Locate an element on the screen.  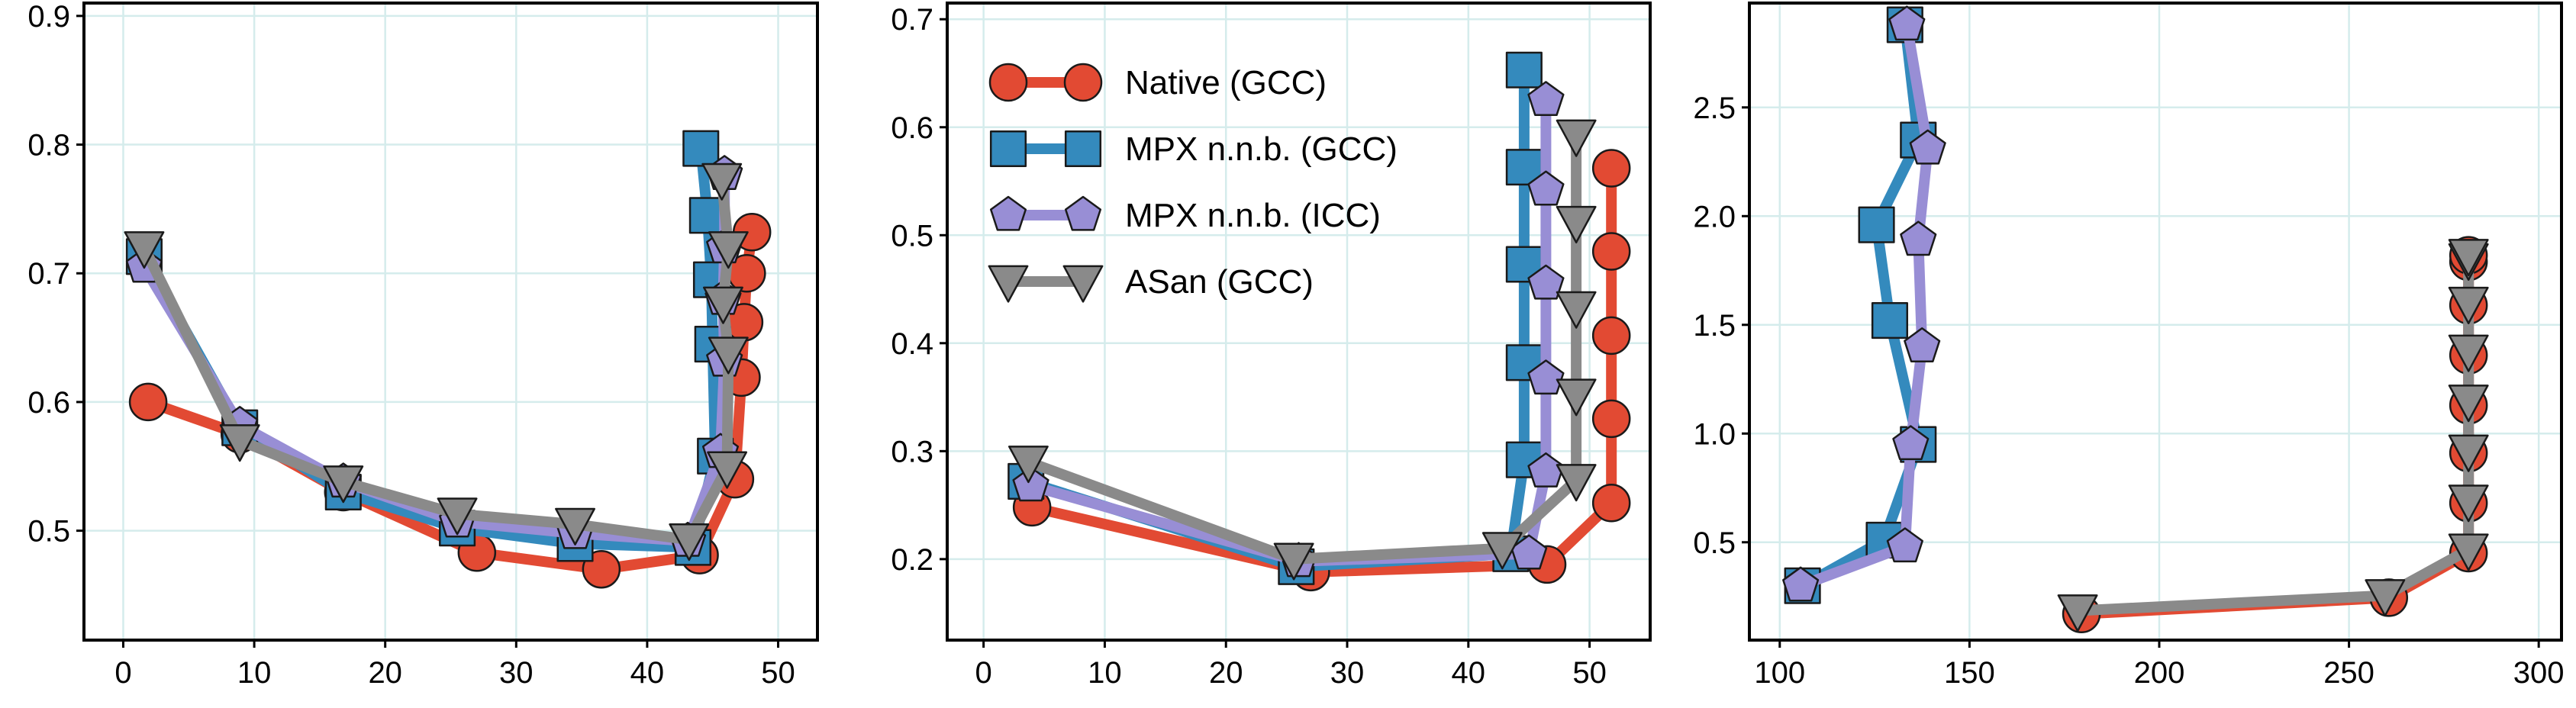
y-tick-label: 0.9 is located at coordinates (48, 17).